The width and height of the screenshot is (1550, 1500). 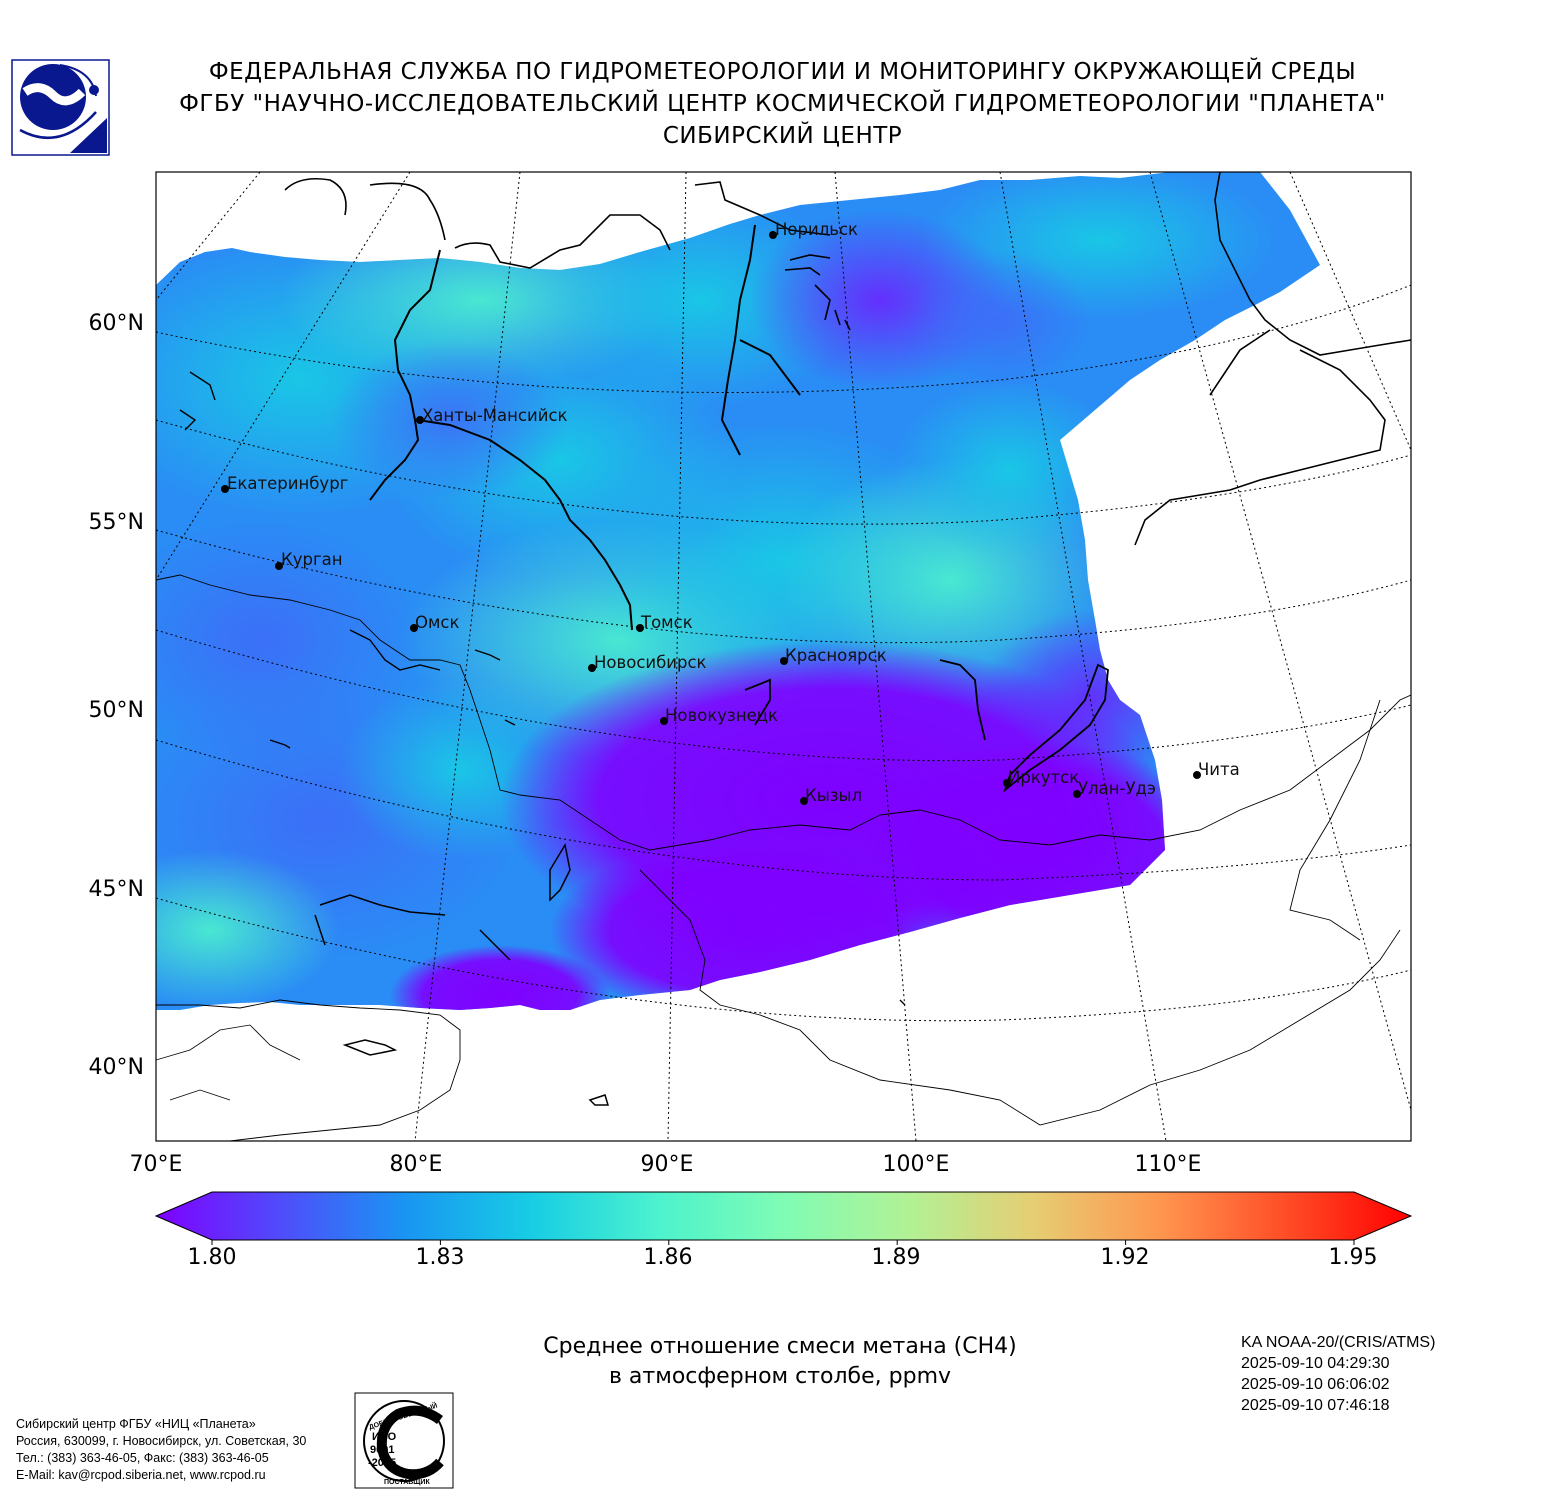 What do you see at coordinates (1125, 1257) in the screenshot?
I see `colorbar-tick-1-92: 1.92` at bounding box center [1125, 1257].